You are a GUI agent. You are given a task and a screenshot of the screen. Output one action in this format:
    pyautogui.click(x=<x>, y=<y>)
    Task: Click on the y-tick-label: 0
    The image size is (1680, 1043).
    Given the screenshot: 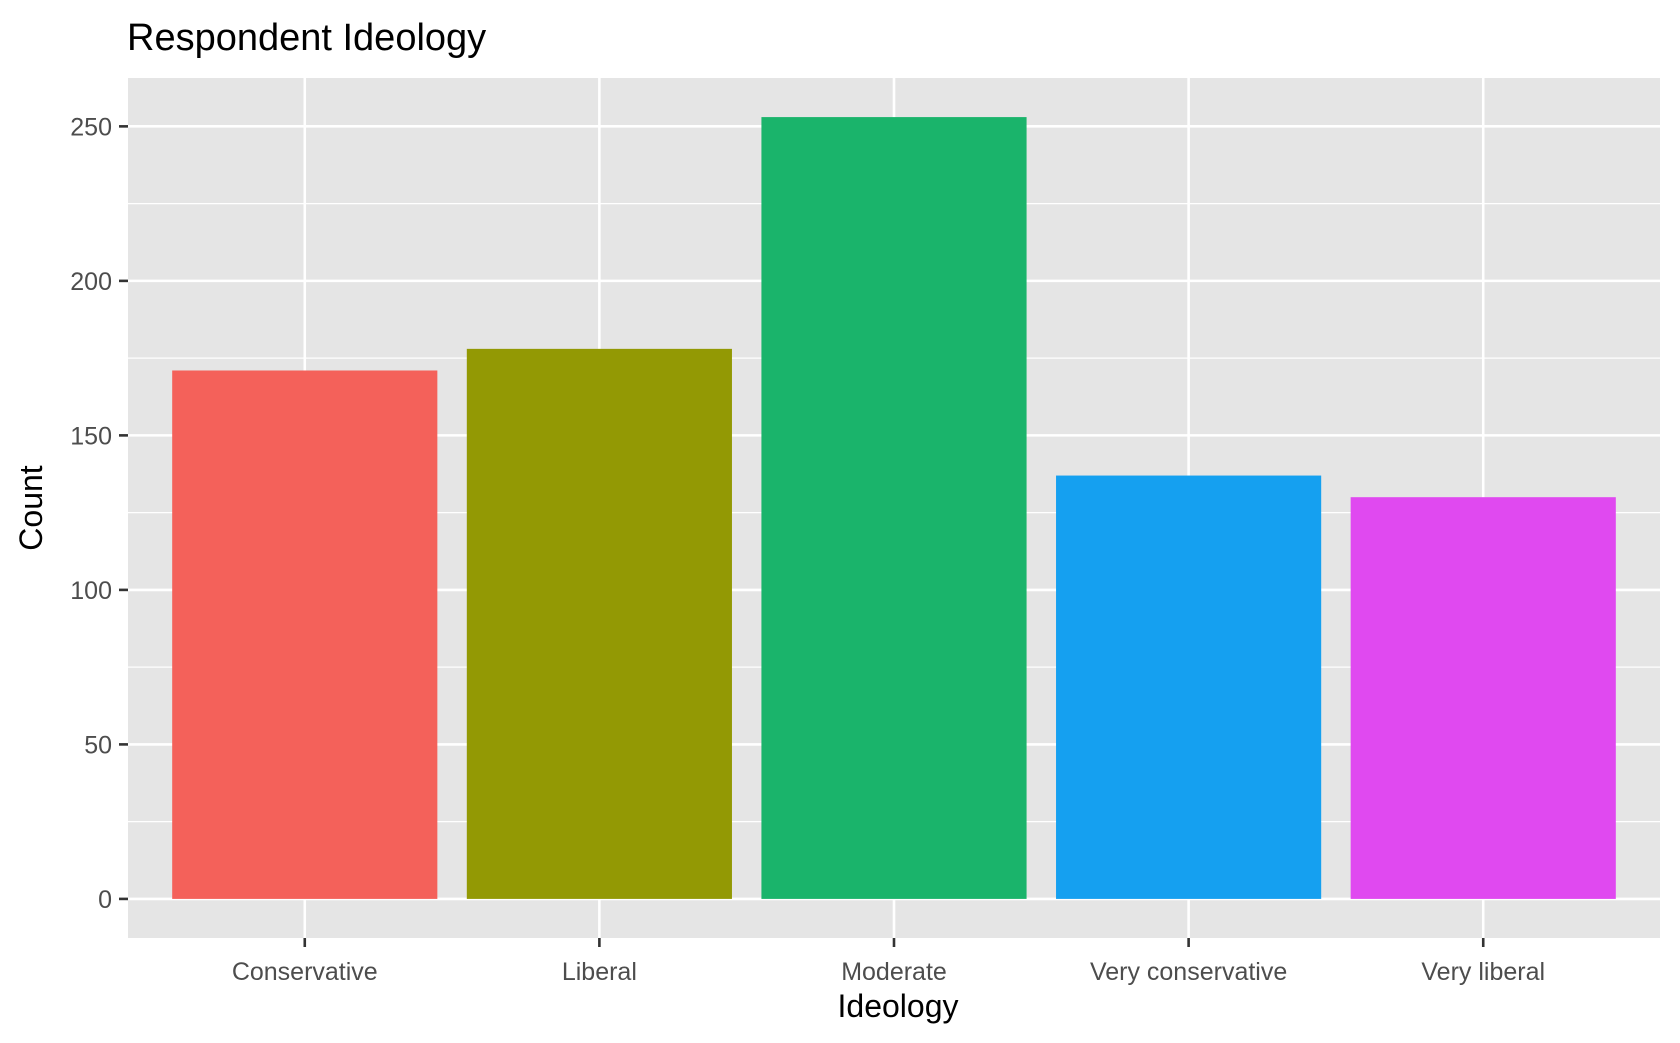 What is the action you would take?
    pyautogui.click(x=105, y=900)
    